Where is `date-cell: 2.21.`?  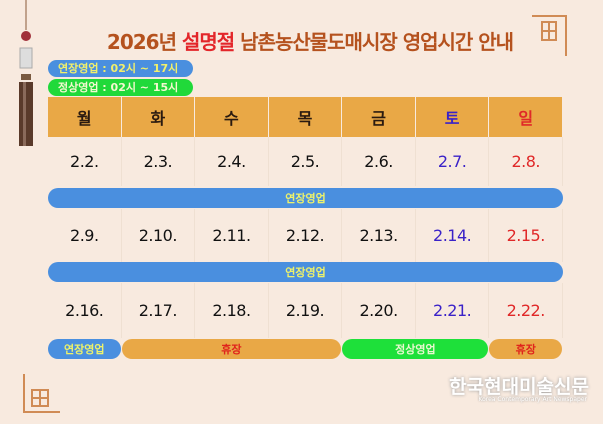 date-cell: 2.21. is located at coordinates (453, 310).